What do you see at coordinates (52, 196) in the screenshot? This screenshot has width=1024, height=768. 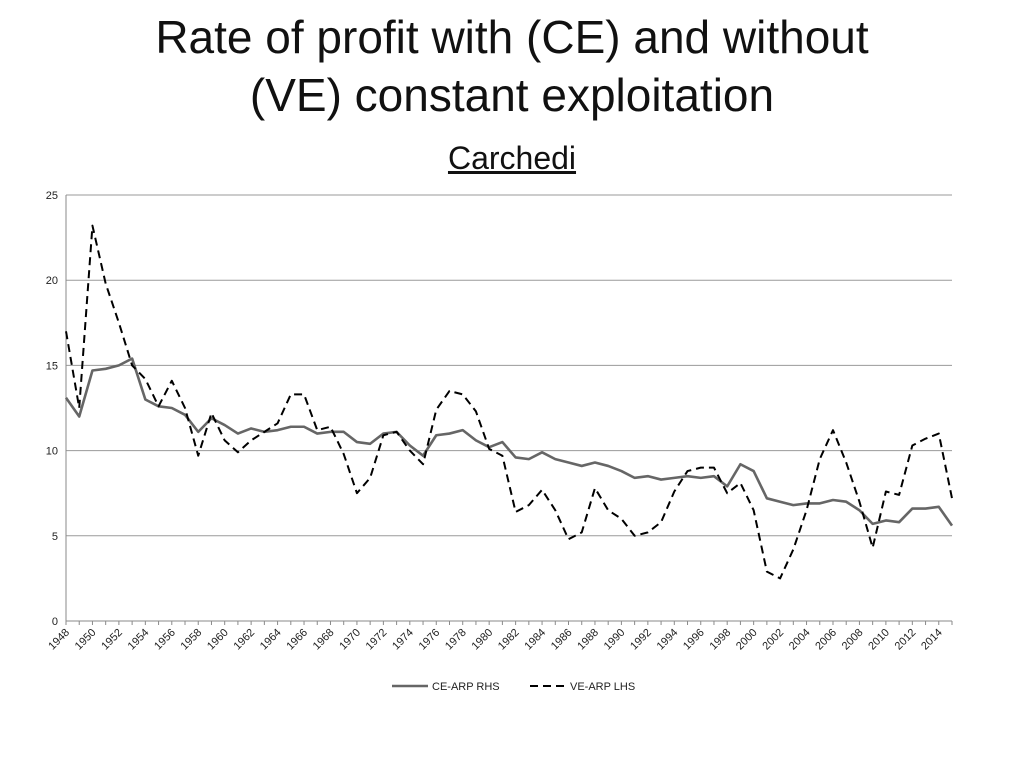 I see `y-tick-label: 25` at bounding box center [52, 196].